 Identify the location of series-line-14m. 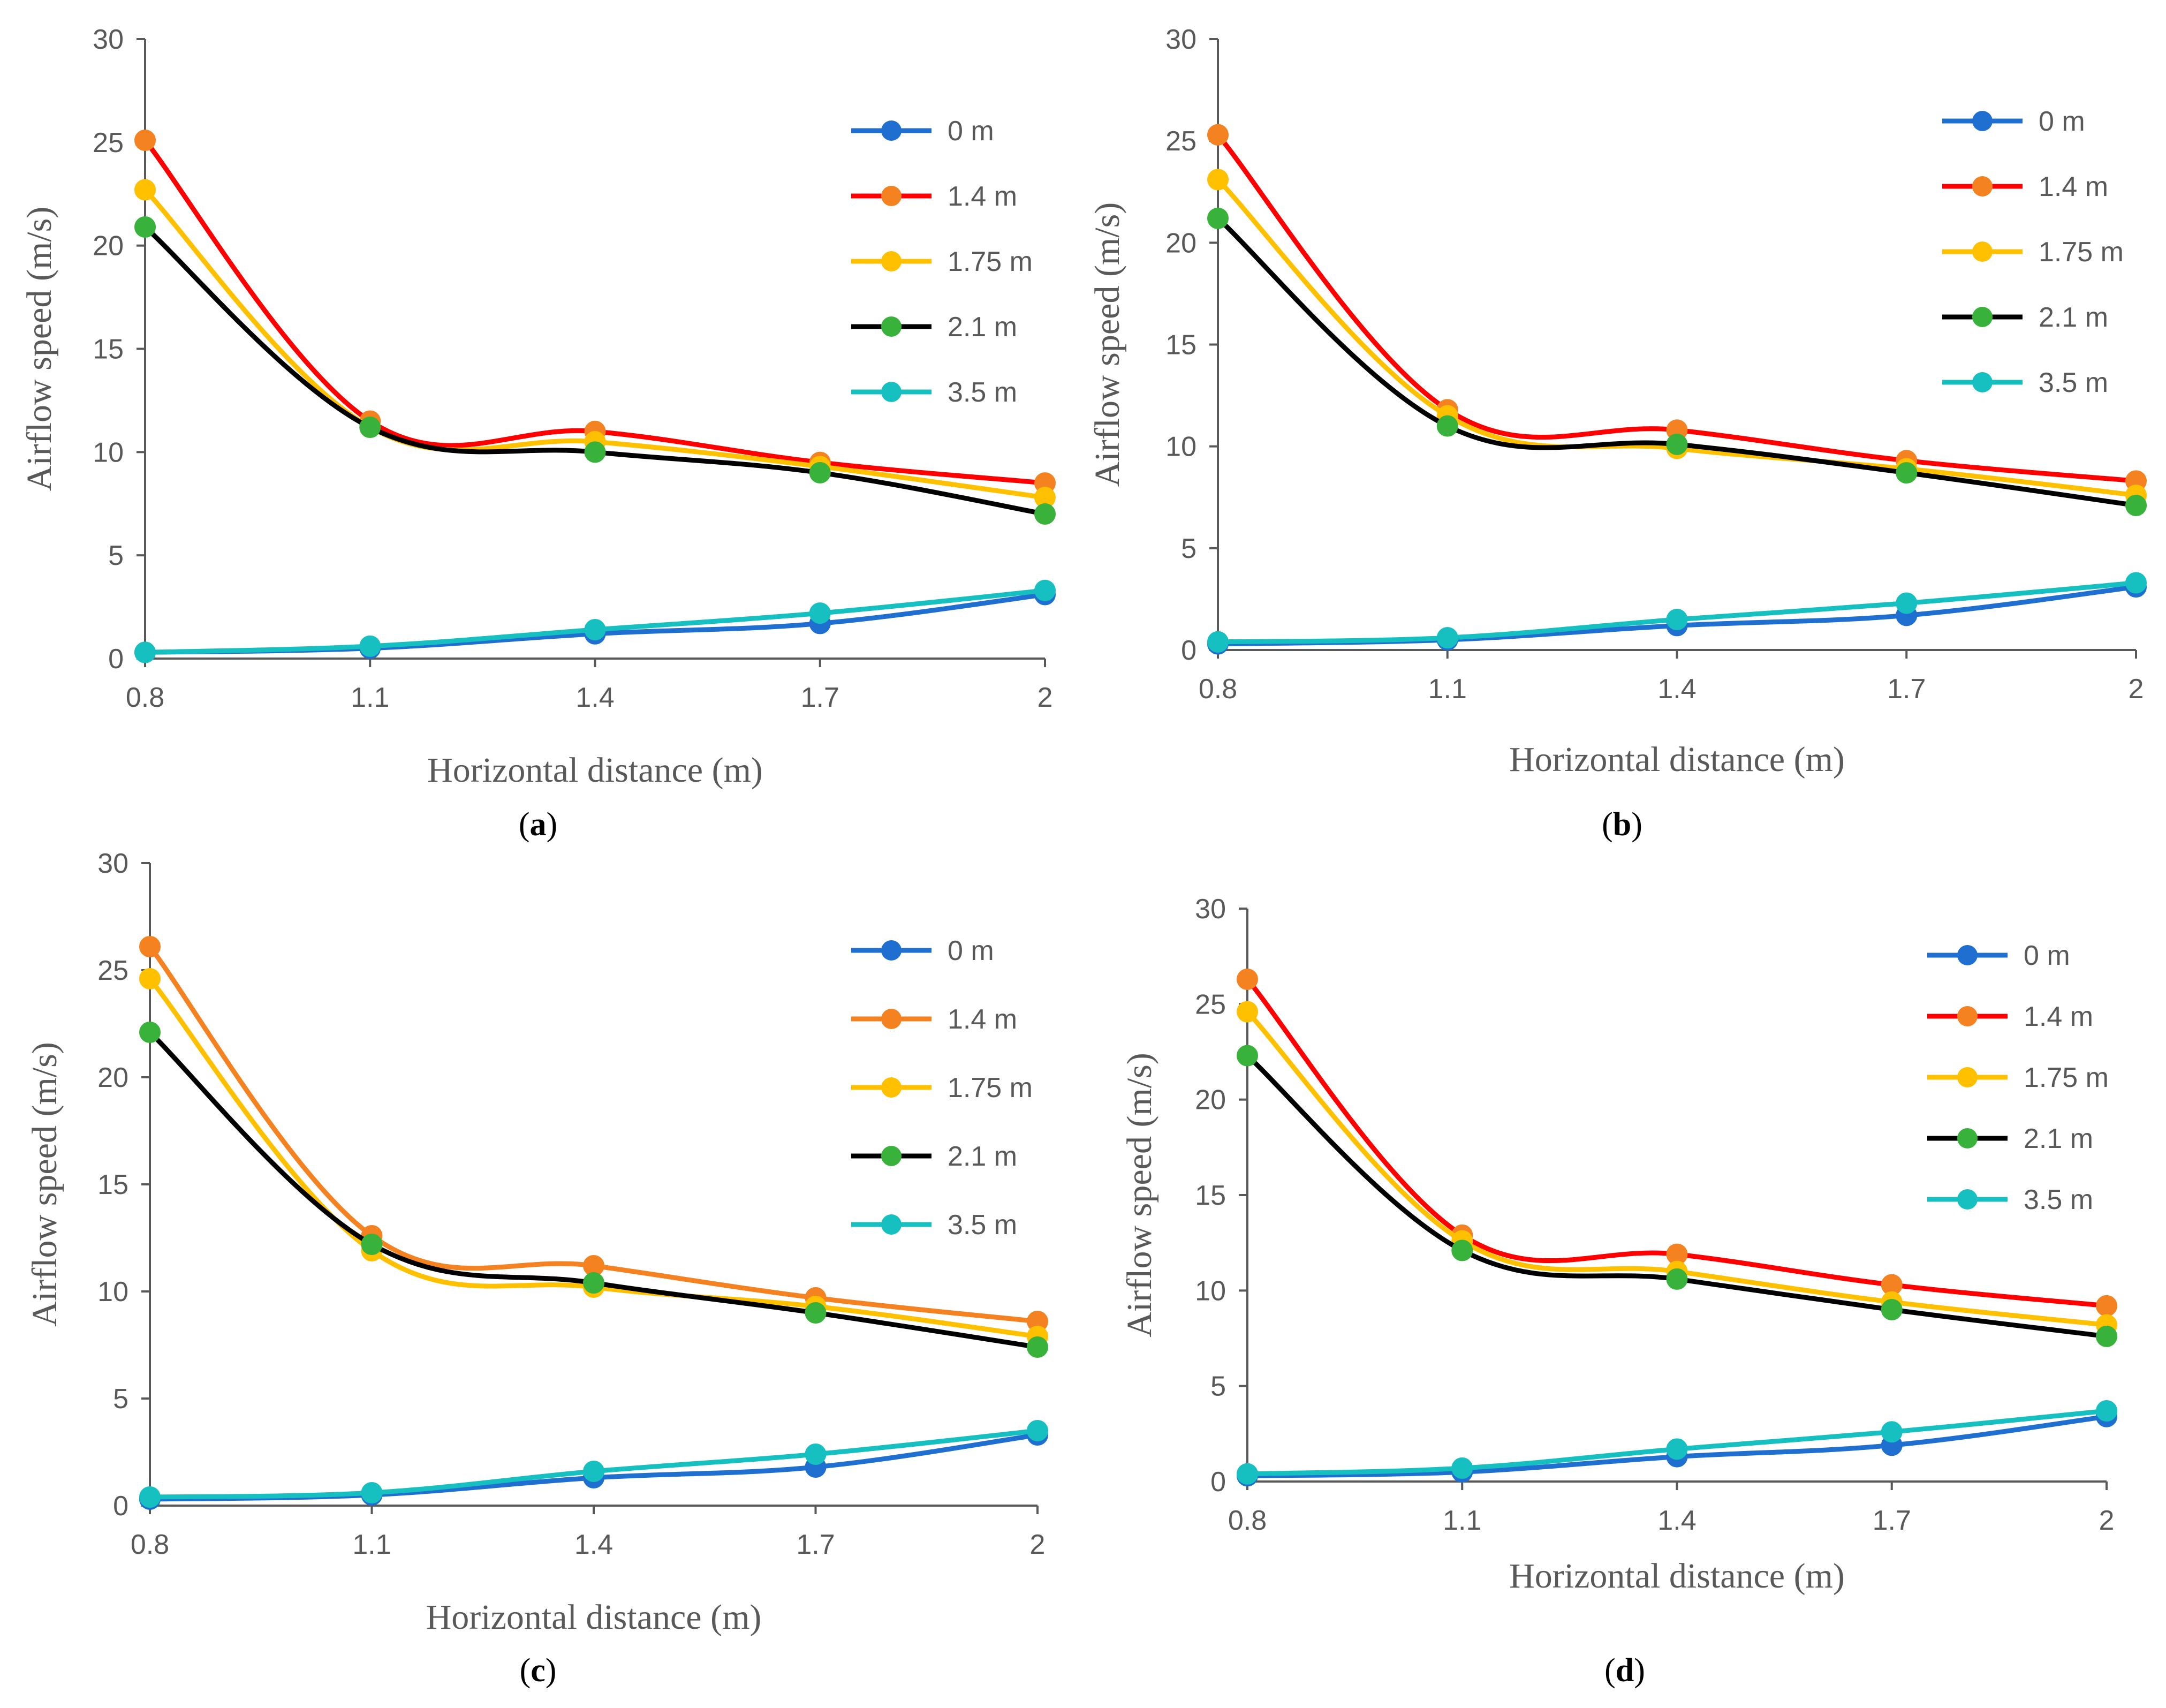
(593, 1134).